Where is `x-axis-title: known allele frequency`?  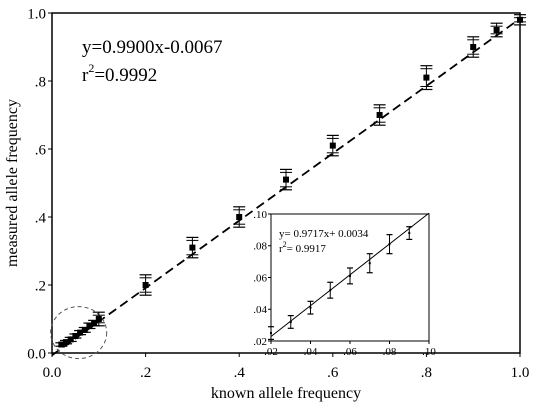 x-axis-title: known allele frequency is located at coordinates (286, 393).